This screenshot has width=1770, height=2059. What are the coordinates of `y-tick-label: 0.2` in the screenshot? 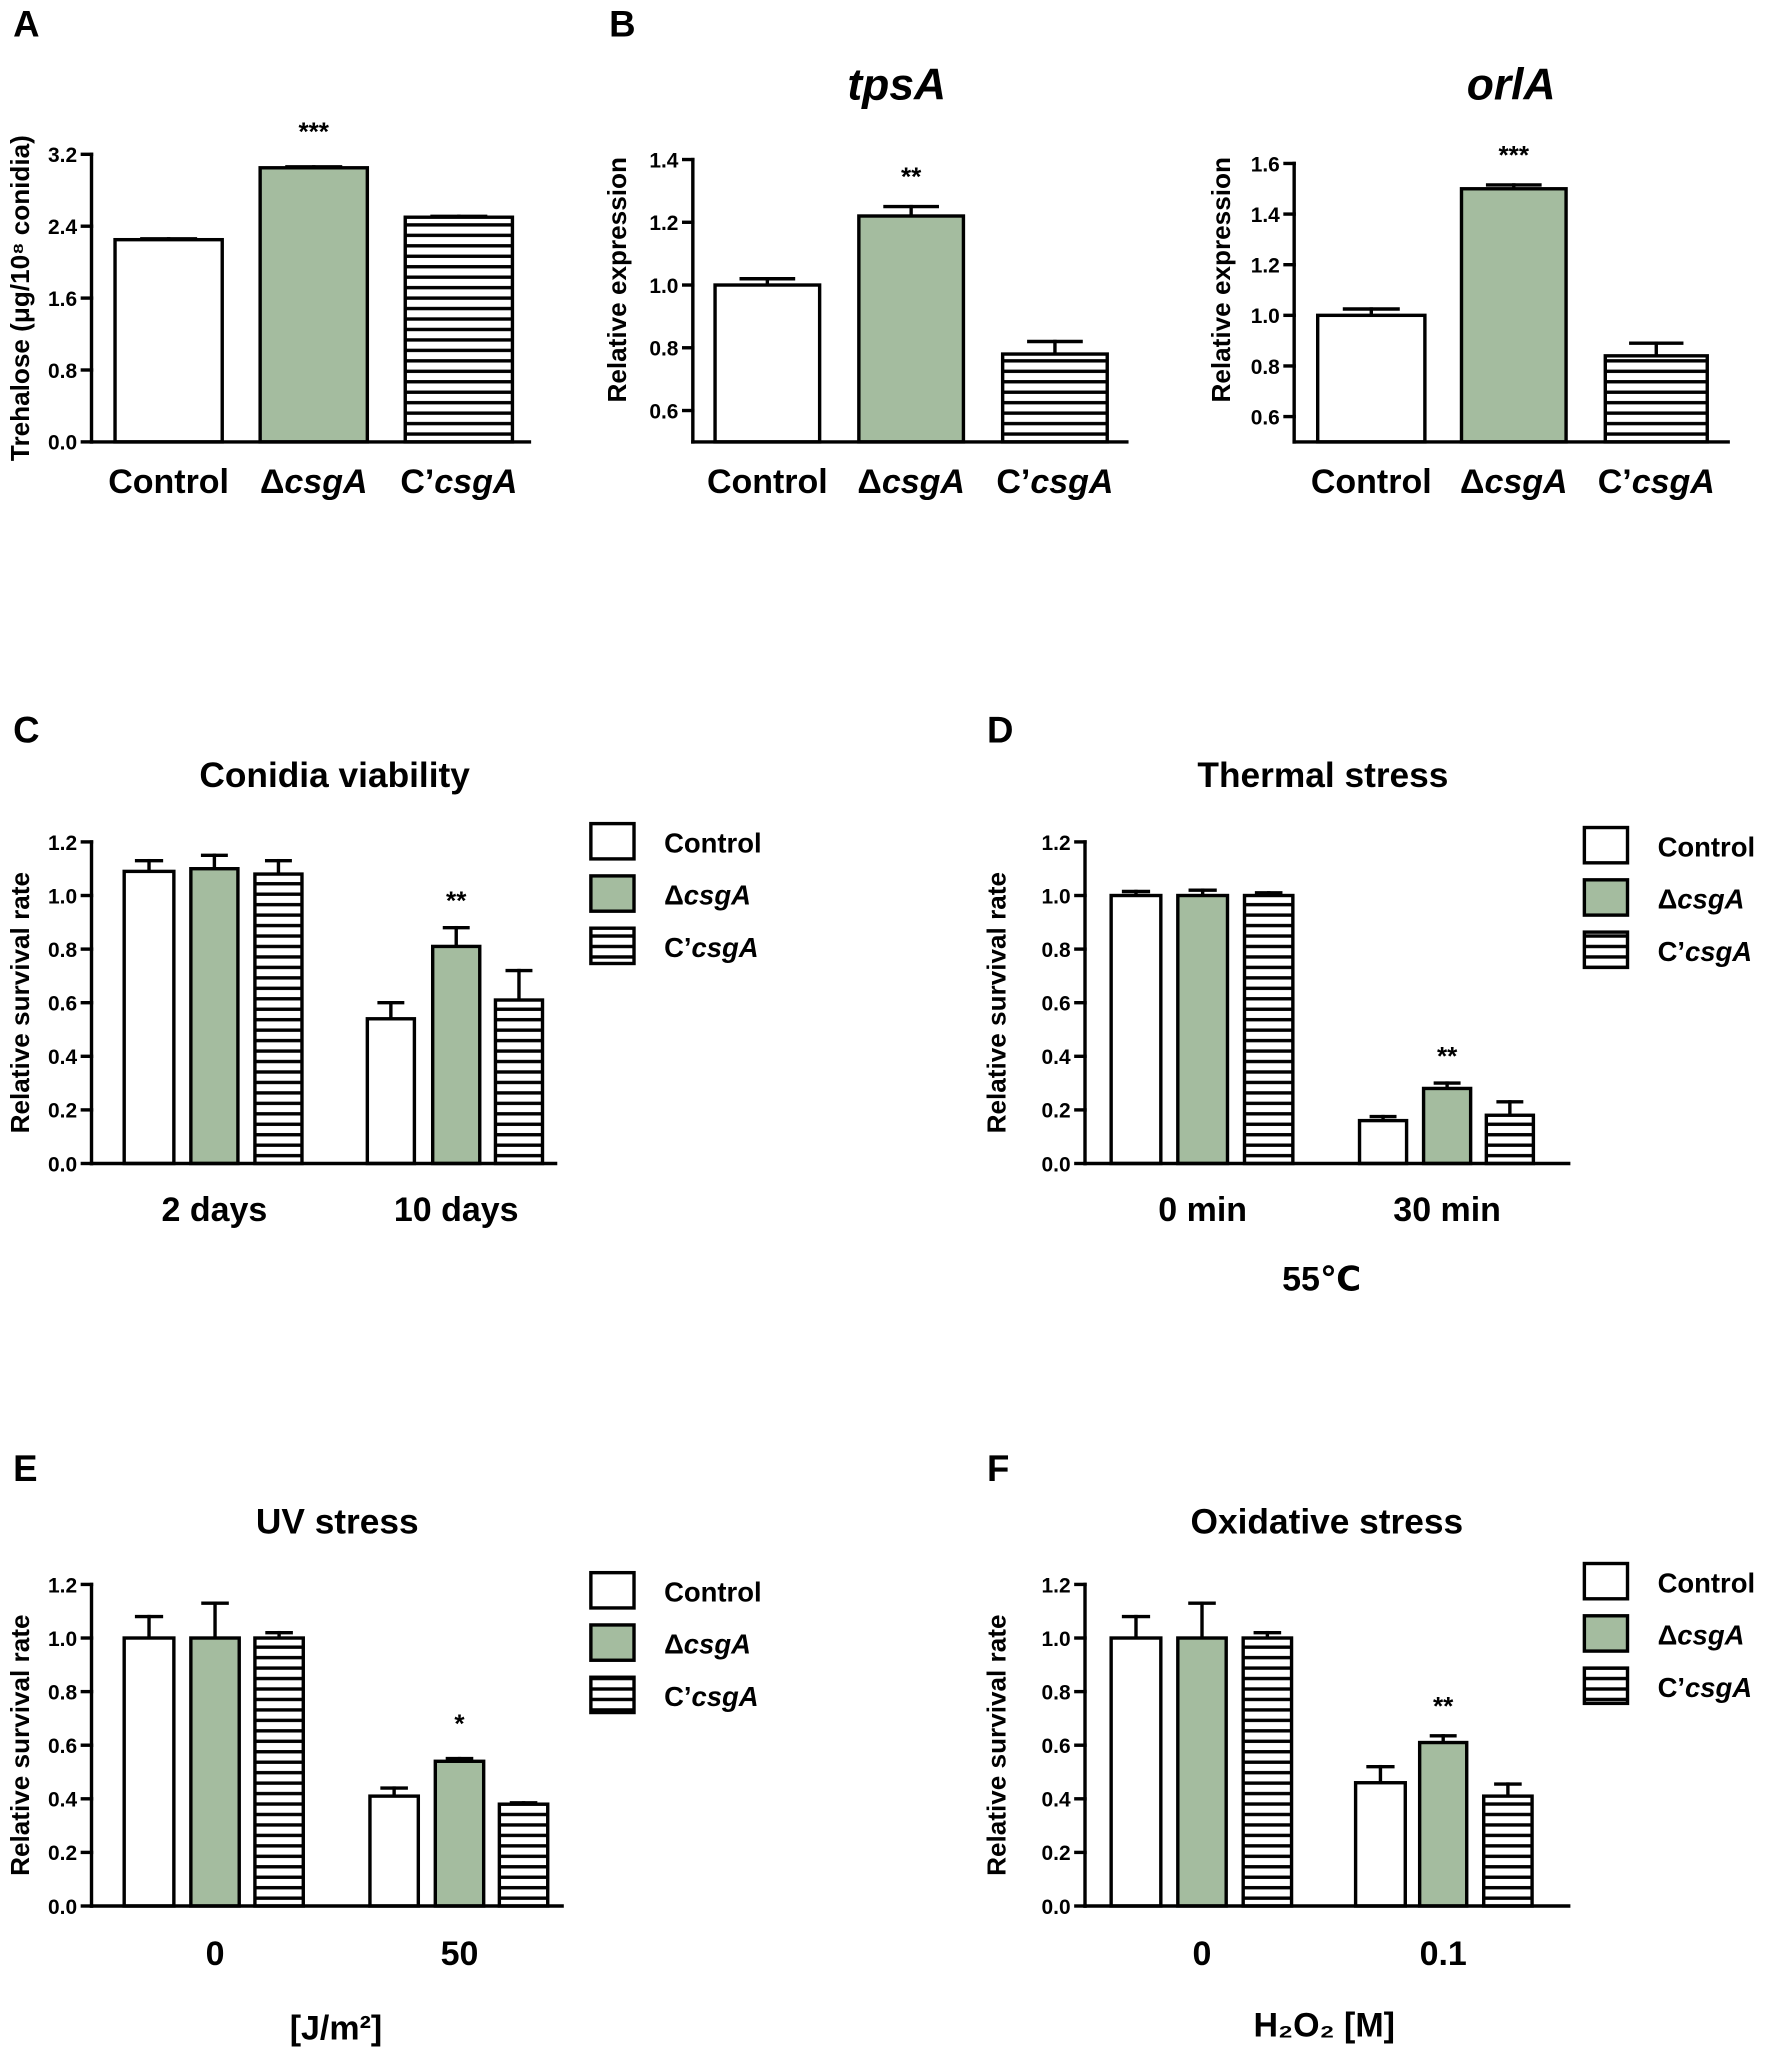 It's located at (62, 1853).